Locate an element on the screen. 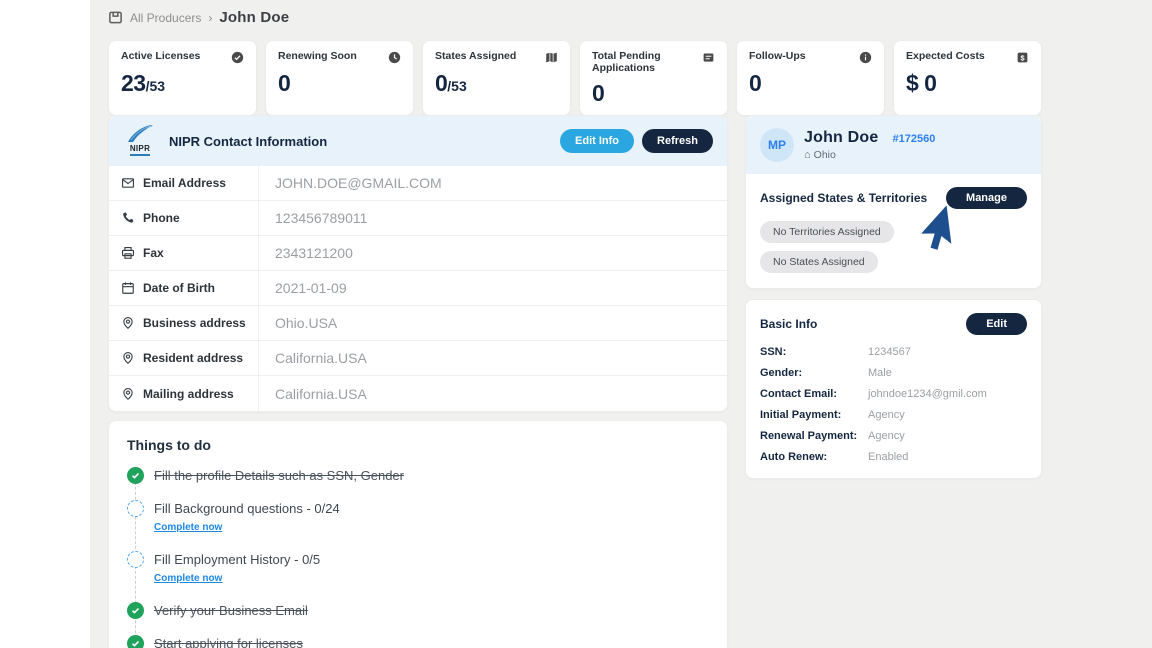  stat-card-follow-ups: Follow-Ups 0 is located at coordinates (810, 78).